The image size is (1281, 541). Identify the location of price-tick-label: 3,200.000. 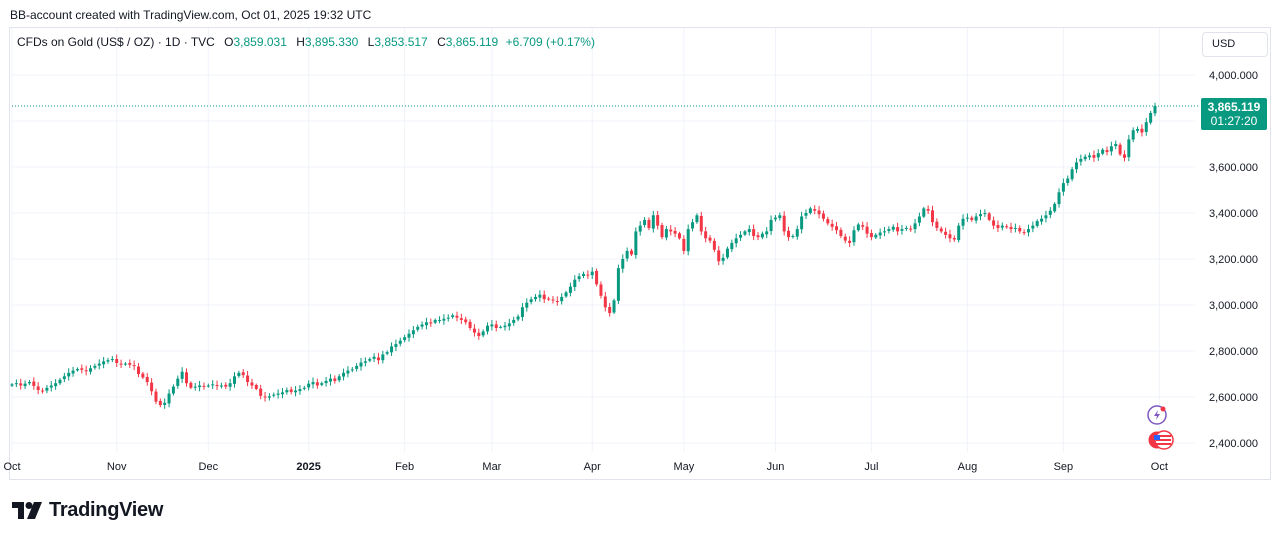
(1233, 260).